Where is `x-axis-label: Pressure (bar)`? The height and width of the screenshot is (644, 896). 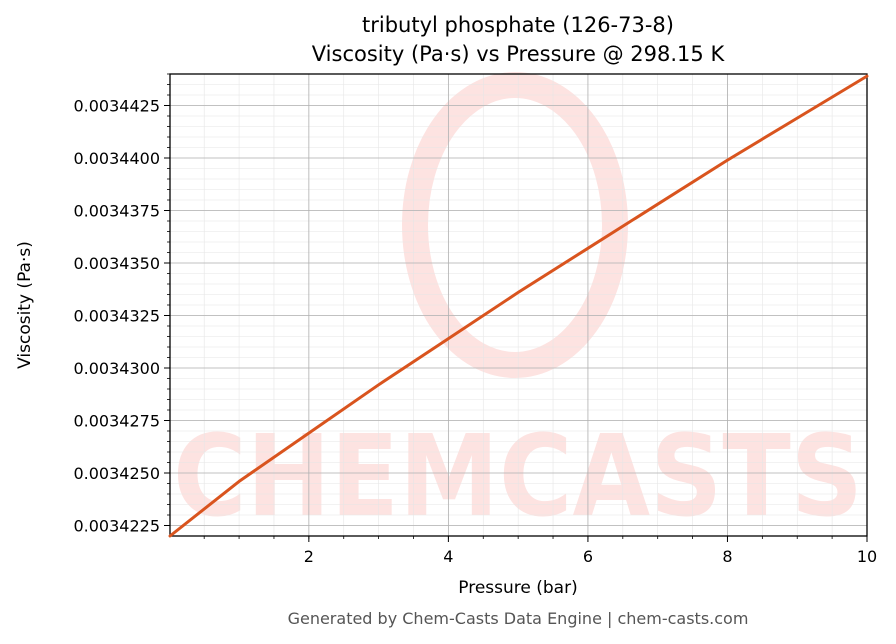 x-axis-label: Pressure (bar) is located at coordinates (517, 588).